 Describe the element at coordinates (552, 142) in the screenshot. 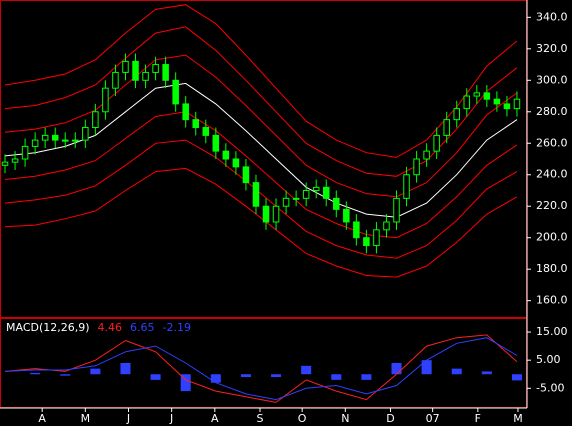

I see `y-tick-label: 260.0` at that location.